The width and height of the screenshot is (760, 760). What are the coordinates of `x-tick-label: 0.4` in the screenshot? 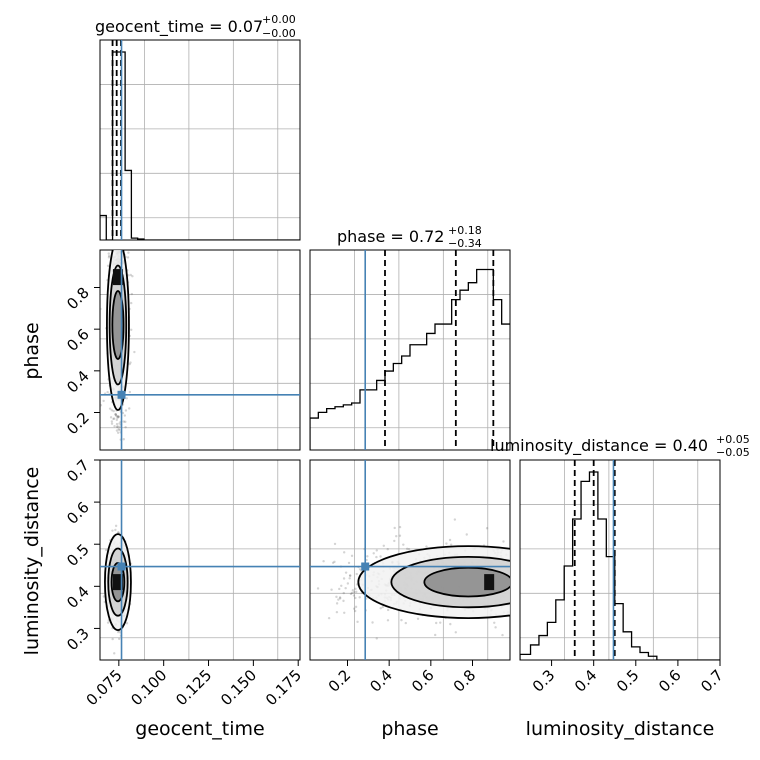 It's located at (381, 681).